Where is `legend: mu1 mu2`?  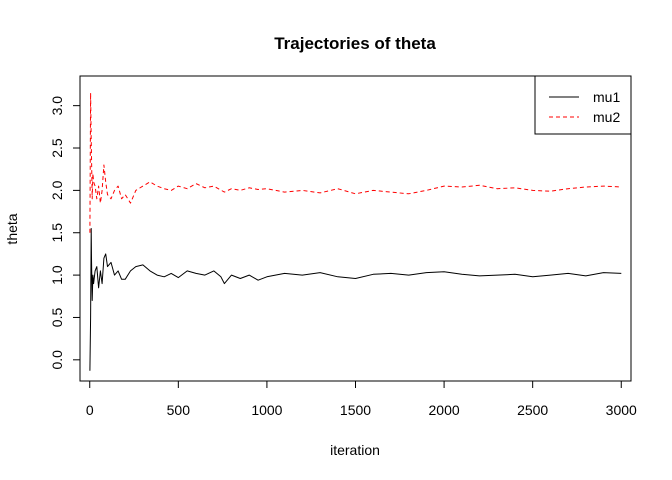
legend: mu1 mu2 is located at coordinates (583, 105).